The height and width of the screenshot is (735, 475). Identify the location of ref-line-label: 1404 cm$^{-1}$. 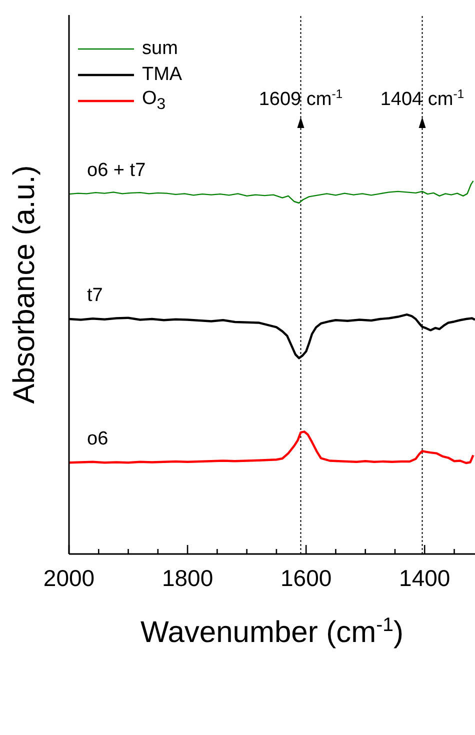
(422, 98).